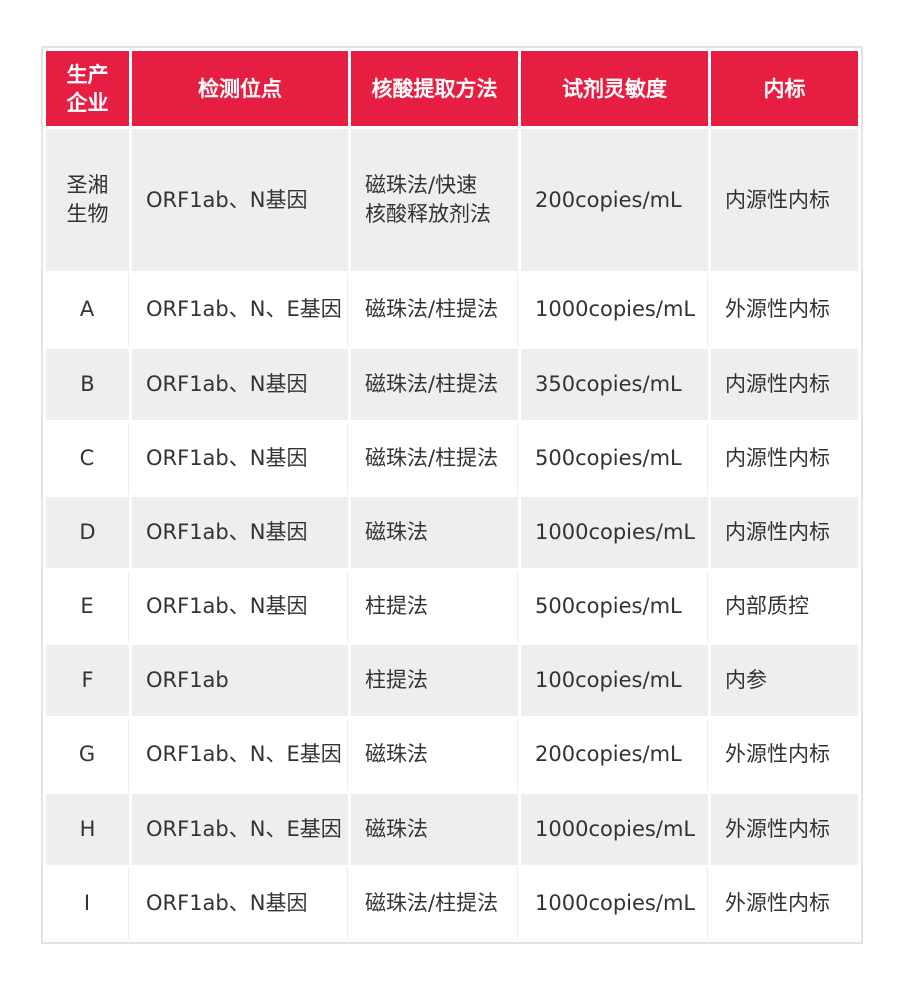 Image resolution: width=900 pixels, height=990 pixels. I want to click on header-internal-control: 内标, so click(784, 88).